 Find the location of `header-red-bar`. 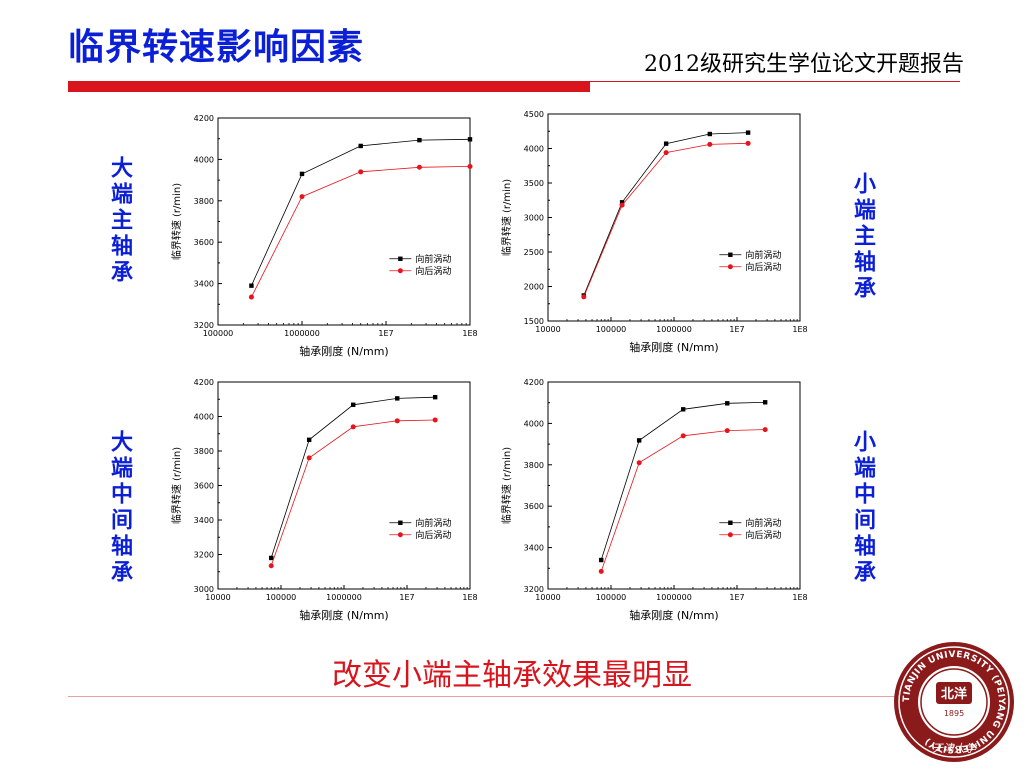

header-red-bar is located at coordinates (329, 87).